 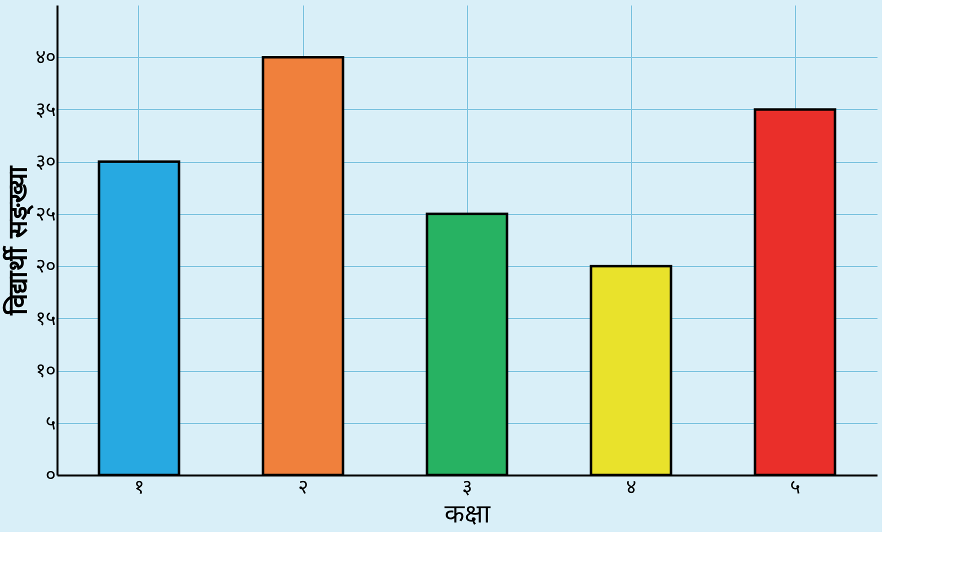 What do you see at coordinates (51, 422) in the screenshot?
I see `y-tick-label: ५` at bounding box center [51, 422].